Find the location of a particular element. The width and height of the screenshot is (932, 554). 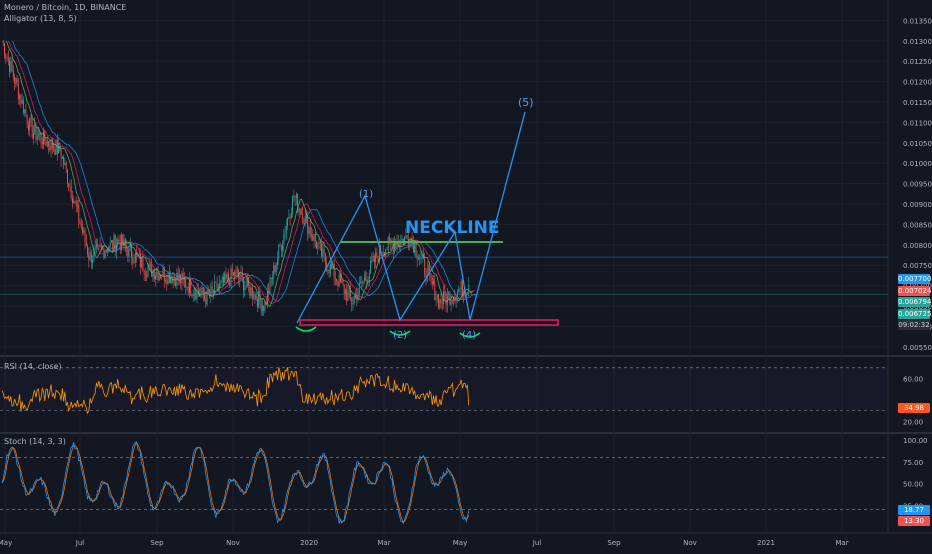

price-tag-green-1: 0.006794 is located at coordinates (915, 302).